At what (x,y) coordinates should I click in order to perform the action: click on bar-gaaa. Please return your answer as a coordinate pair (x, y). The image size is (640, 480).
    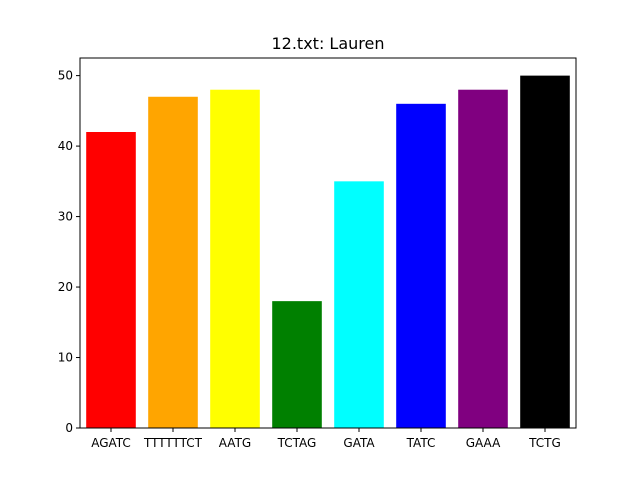
    Looking at the image, I should click on (483, 258).